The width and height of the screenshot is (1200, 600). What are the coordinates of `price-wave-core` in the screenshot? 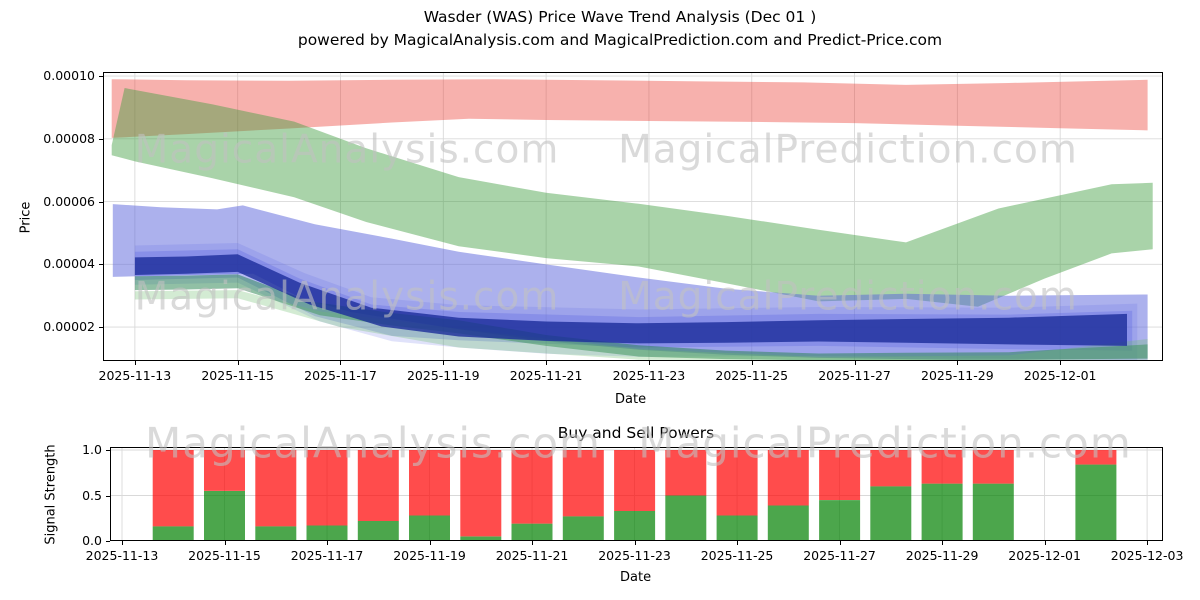 It's located at (630, 300).